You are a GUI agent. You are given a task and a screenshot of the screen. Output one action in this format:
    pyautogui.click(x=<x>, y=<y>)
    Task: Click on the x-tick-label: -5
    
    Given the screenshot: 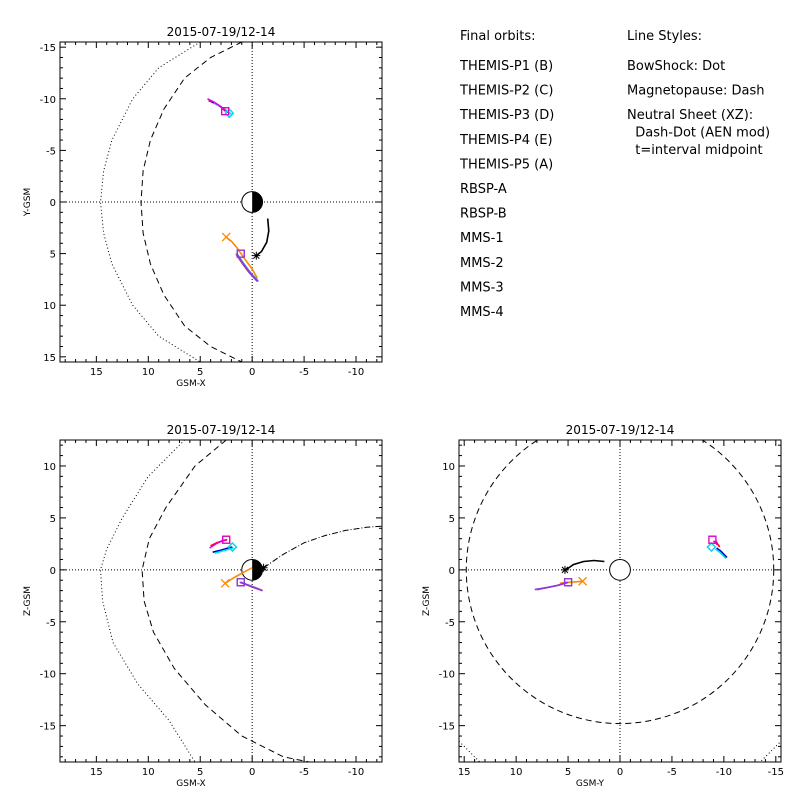 What is the action you would take?
    pyautogui.click(x=672, y=772)
    